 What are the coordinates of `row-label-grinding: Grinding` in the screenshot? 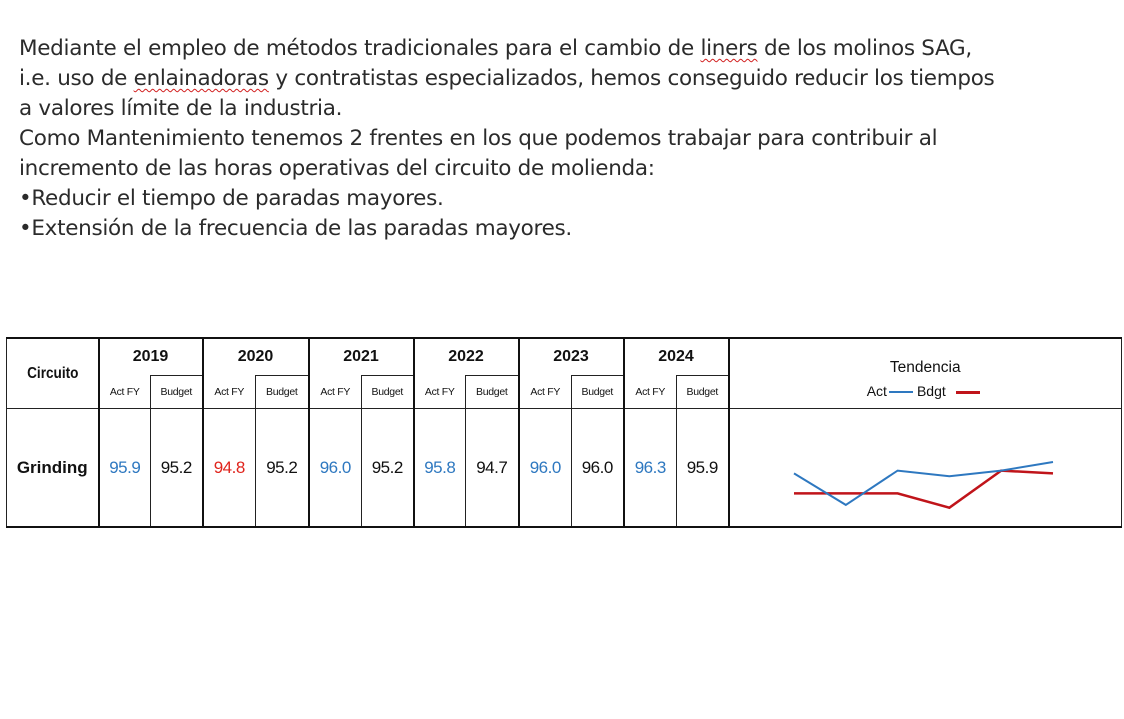 It's located at (52, 468).